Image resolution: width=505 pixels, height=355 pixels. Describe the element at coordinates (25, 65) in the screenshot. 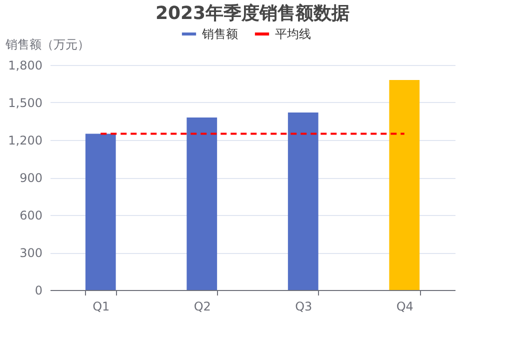

I see `y-tick-label: 1,800` at that location.